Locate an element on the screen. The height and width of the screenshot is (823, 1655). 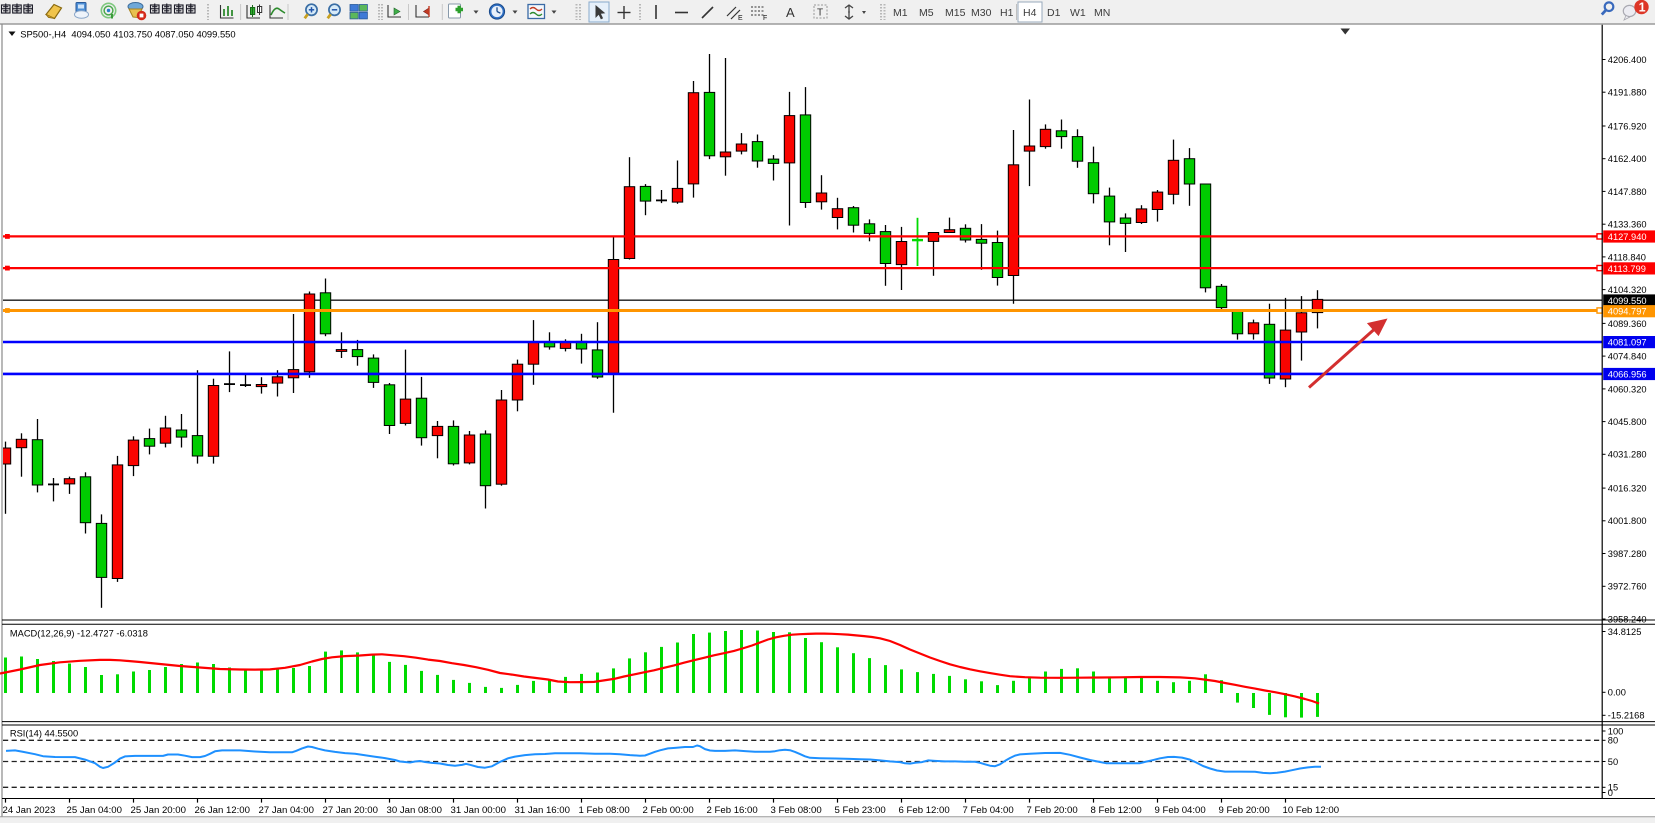
svg-text: 15 is located at coordinates (1613, 788).